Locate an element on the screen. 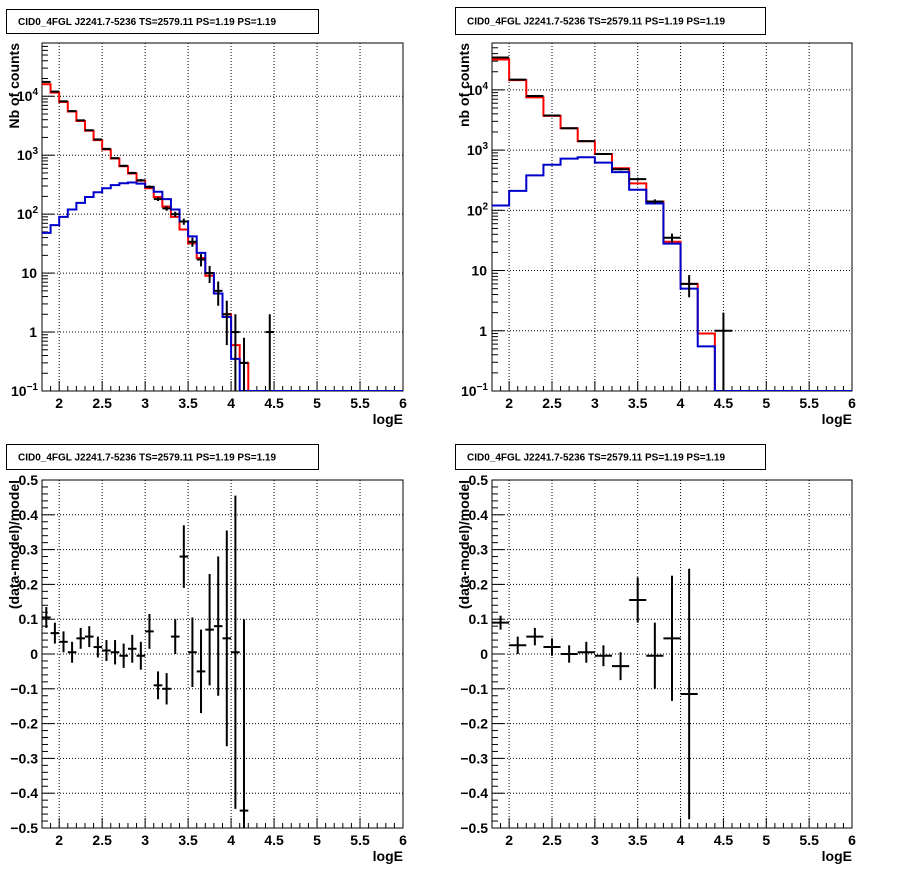 Image resolution: width=898 pixels, height=875 pixels. y-axis-label: Nb of counts is located at coordinates (14, 86).